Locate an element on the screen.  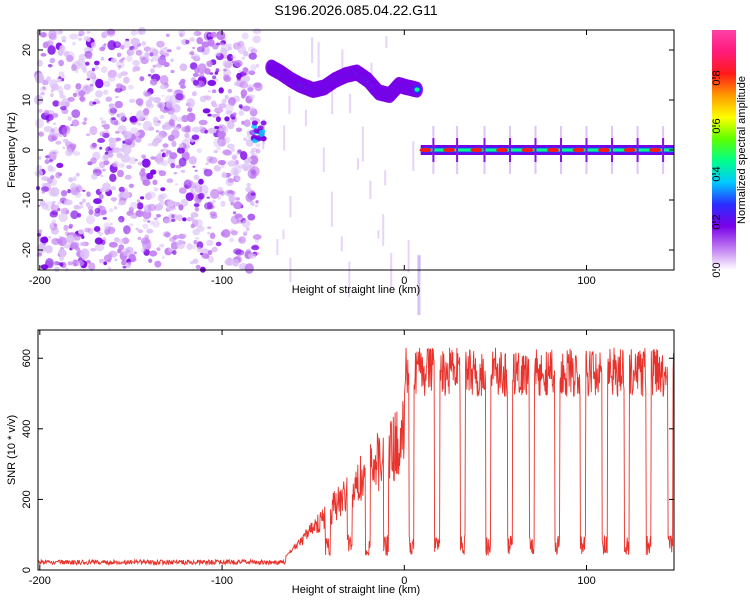
colorbar-tick-label: 0.2 is located at coordinates (717, 221).